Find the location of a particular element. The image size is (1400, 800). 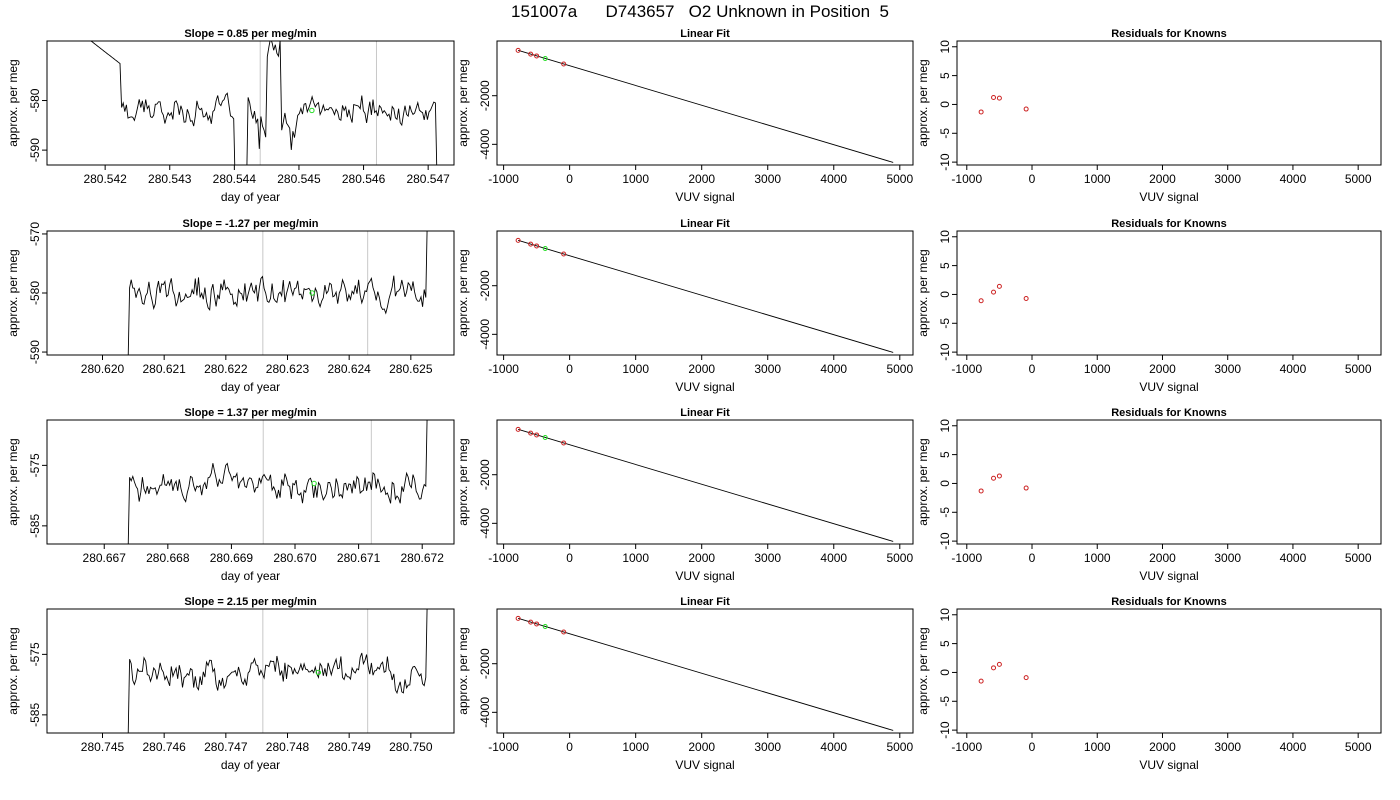

panel-2-3-ytick-label-5: 10 is located at coordinates (945, 237).